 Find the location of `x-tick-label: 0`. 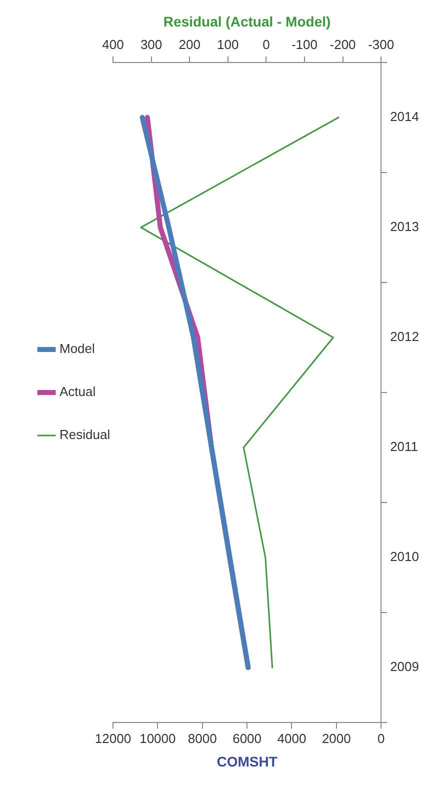

x-tick-label: 0 is located at coordinates (381, 738).